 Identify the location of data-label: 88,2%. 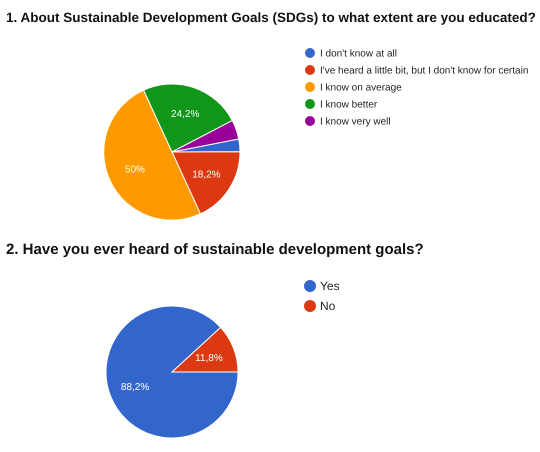
(135, 387).